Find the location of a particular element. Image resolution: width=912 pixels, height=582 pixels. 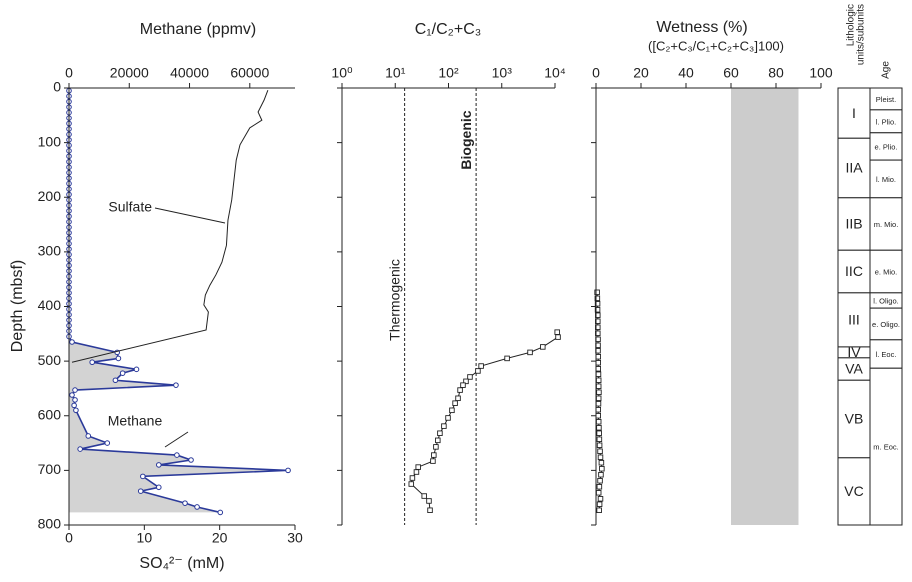

unit-label: III is located at coordinates (854, 320).